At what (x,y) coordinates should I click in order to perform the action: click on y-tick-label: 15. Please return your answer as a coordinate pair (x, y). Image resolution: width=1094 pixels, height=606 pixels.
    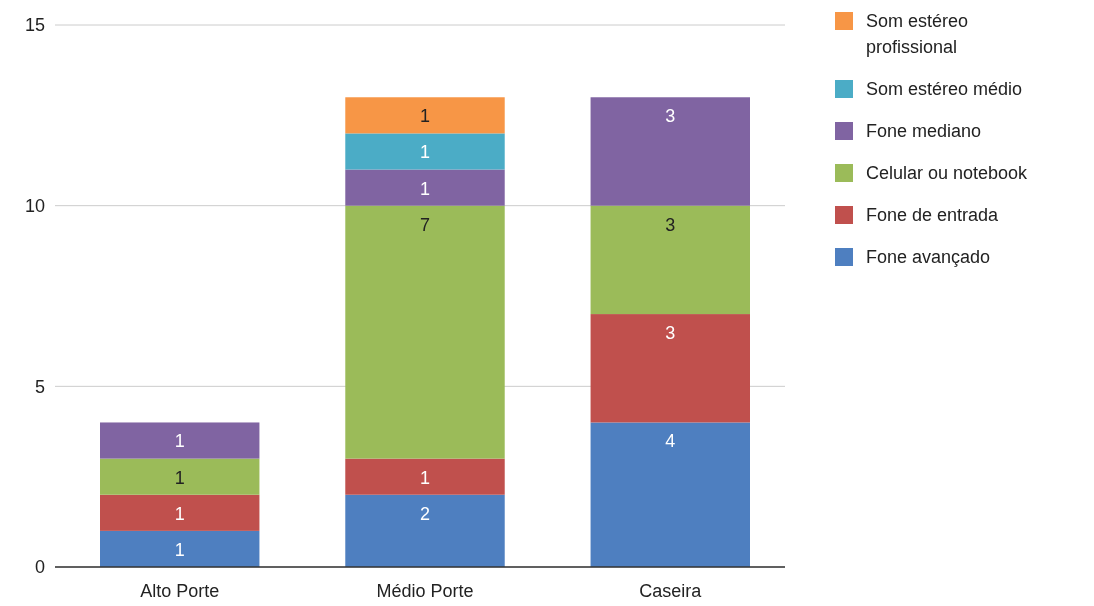
    Looking at the image, I should click on (34, 25).